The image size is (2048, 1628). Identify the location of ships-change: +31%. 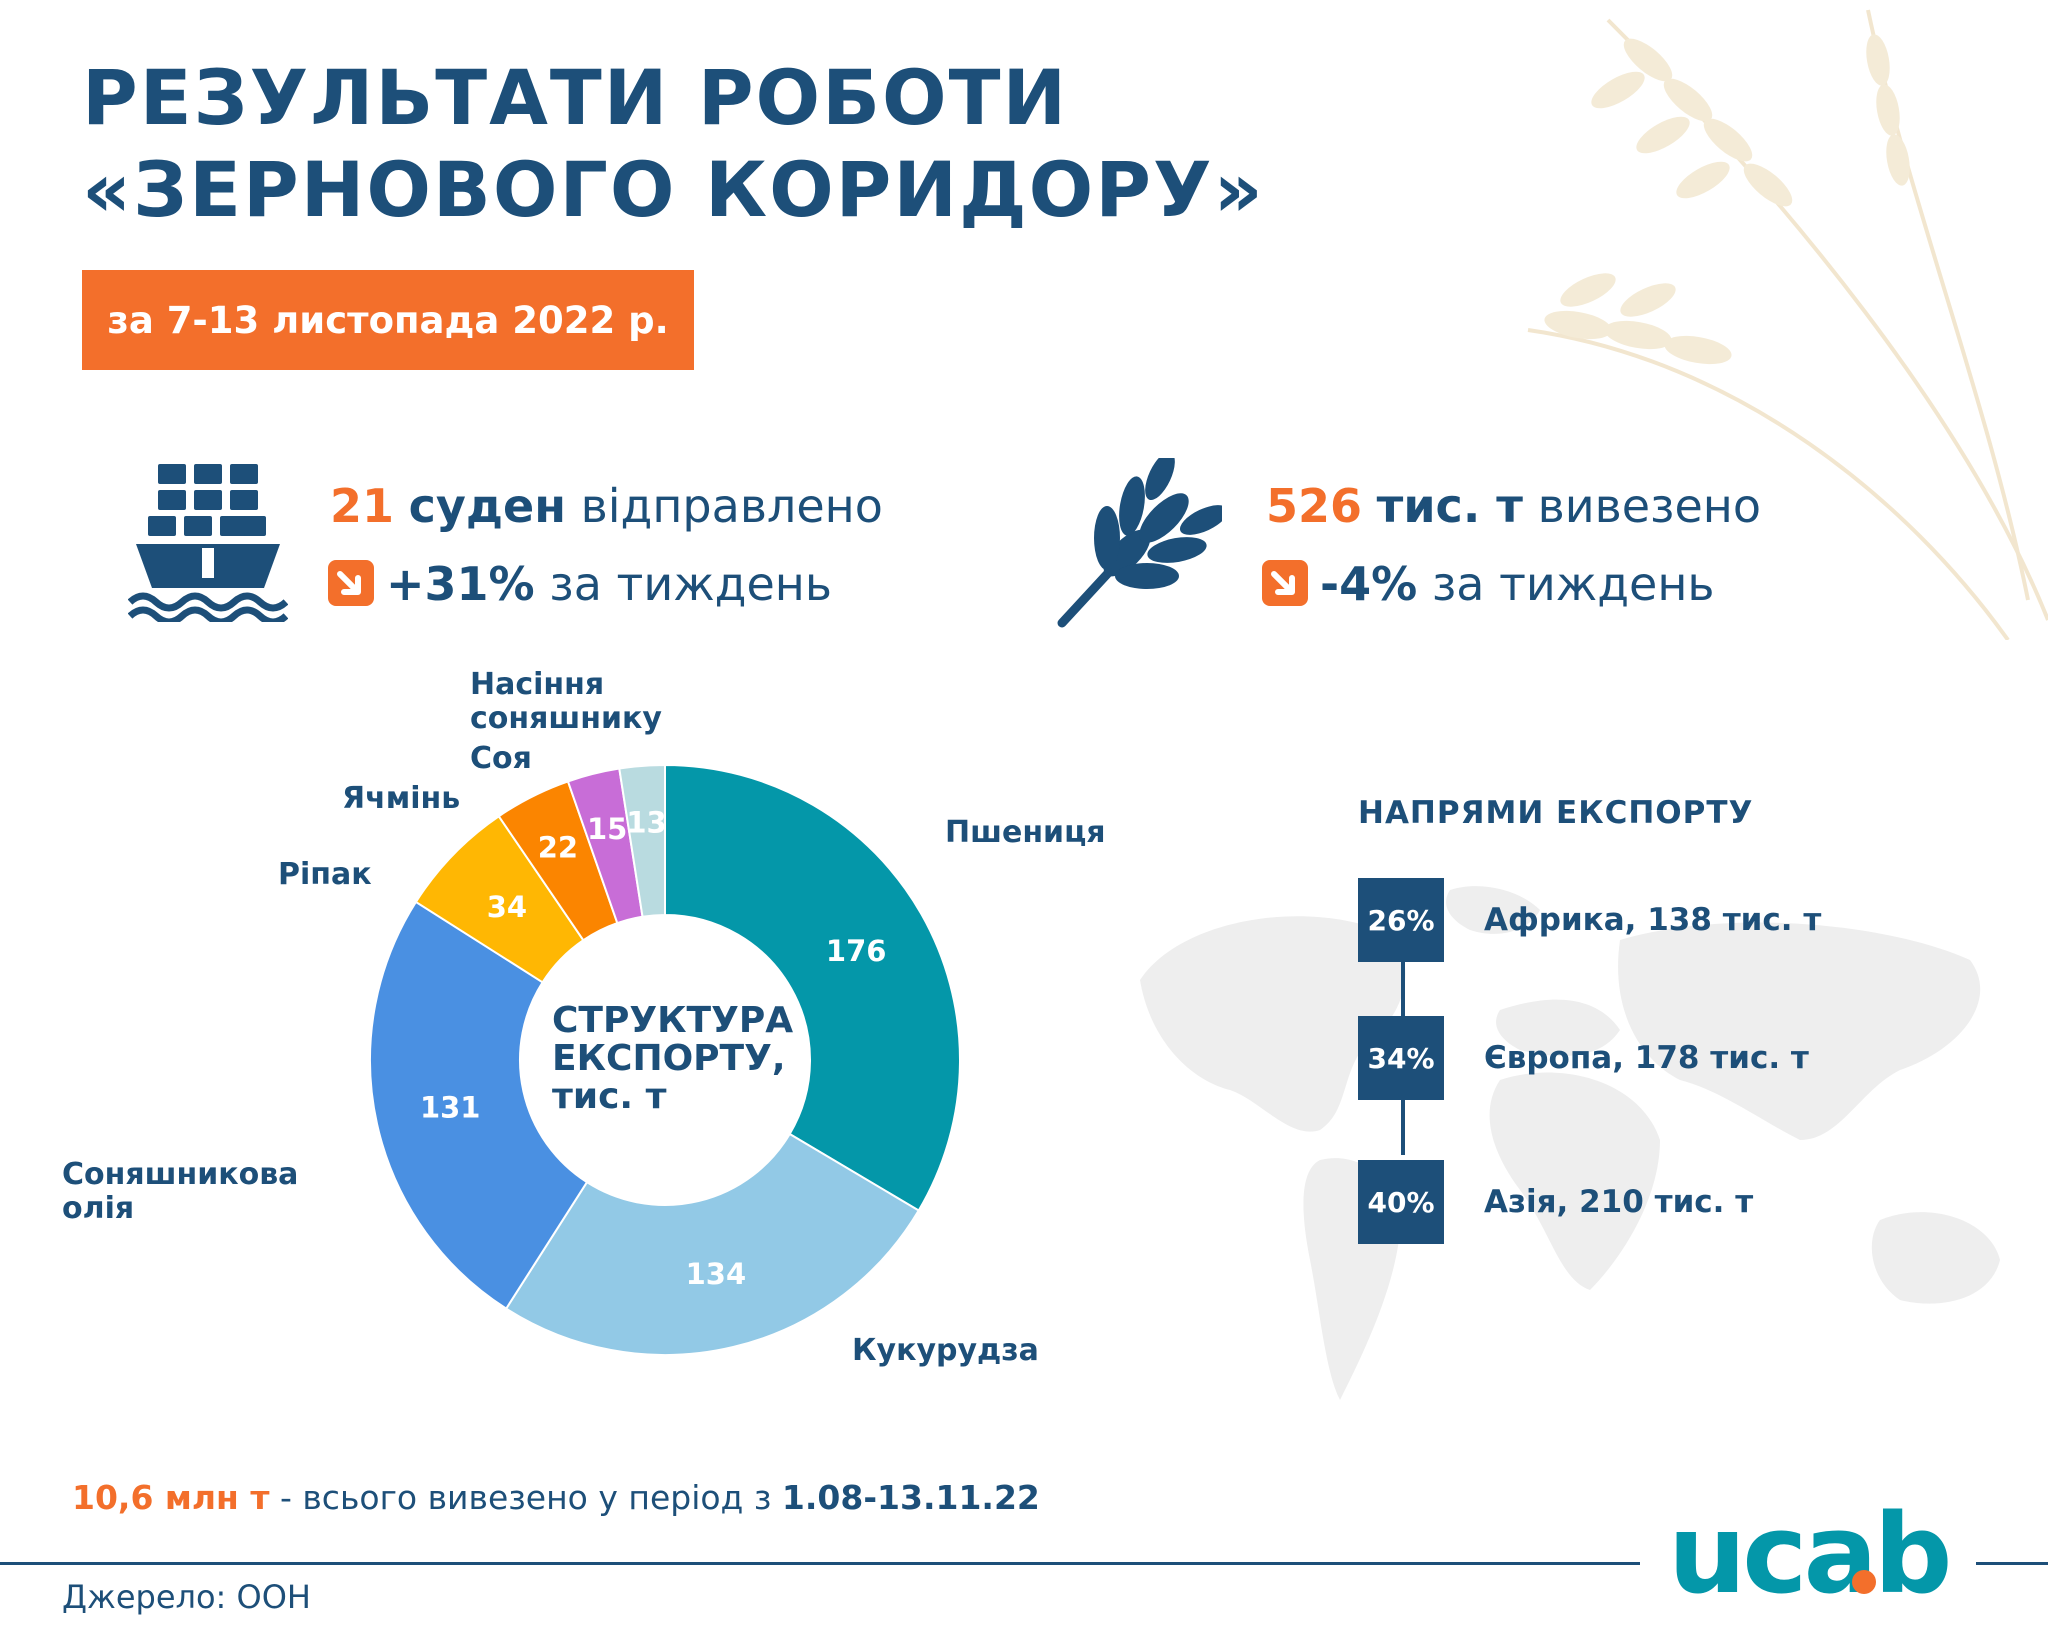
(460, 584).